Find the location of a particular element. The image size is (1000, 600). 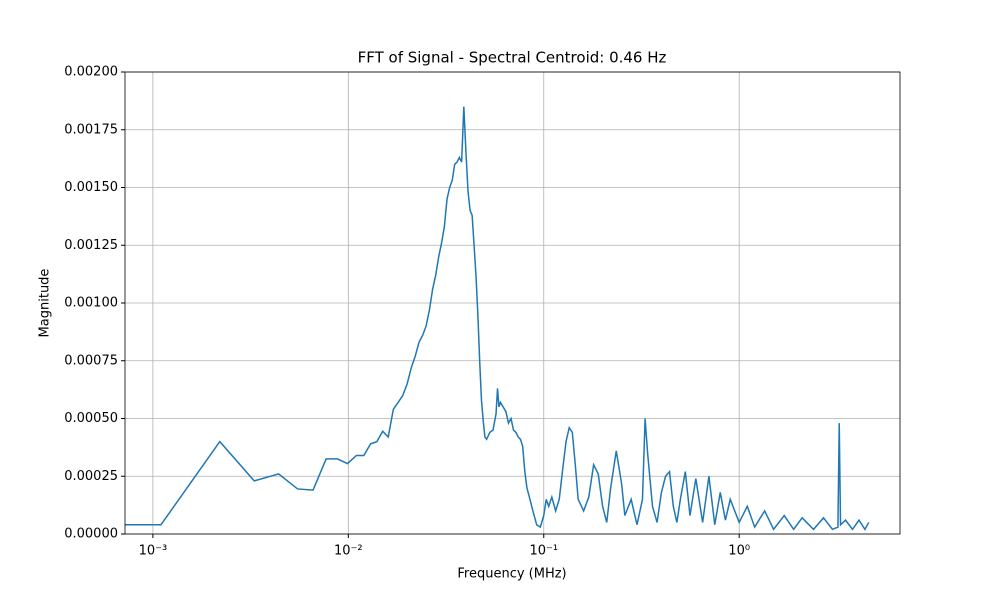

y-tick-label: 0.00000 is located at coordinates (91, 534).